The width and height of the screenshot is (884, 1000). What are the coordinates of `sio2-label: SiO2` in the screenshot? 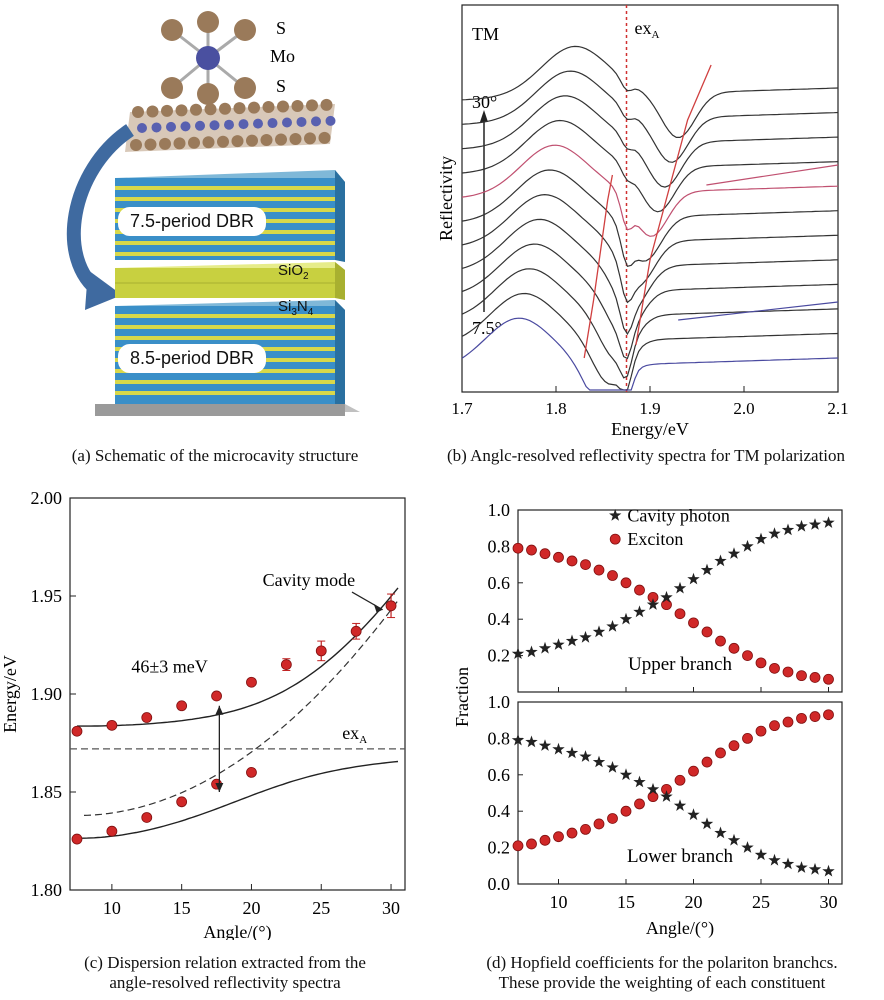 It's located at (293, 272).